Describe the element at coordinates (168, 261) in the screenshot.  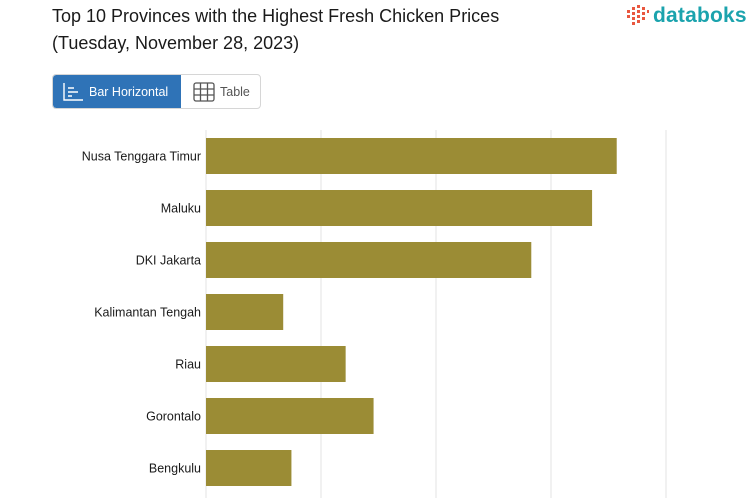
I see `category-label: DKI Jakarta` at that location.